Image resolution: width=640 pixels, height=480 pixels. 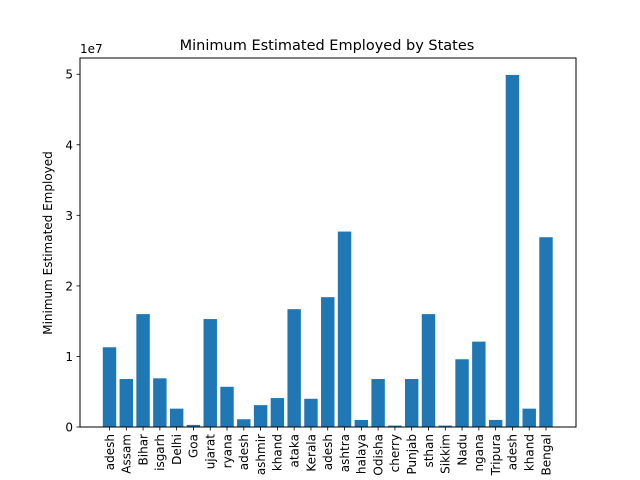 I want to click on x-tick-label: Punjab, so click(x=412, y=454).